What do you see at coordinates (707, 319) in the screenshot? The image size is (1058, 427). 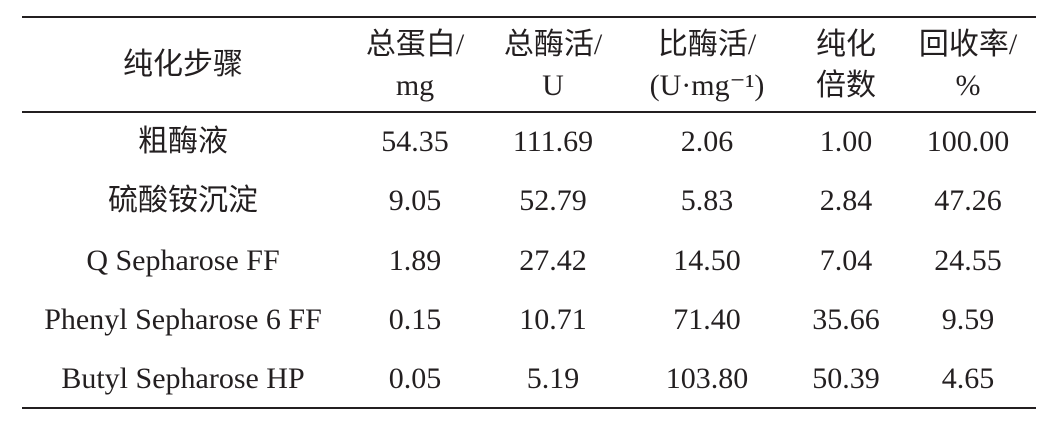 I see `table-cell: 71.40` at bounding box center [707, 319].